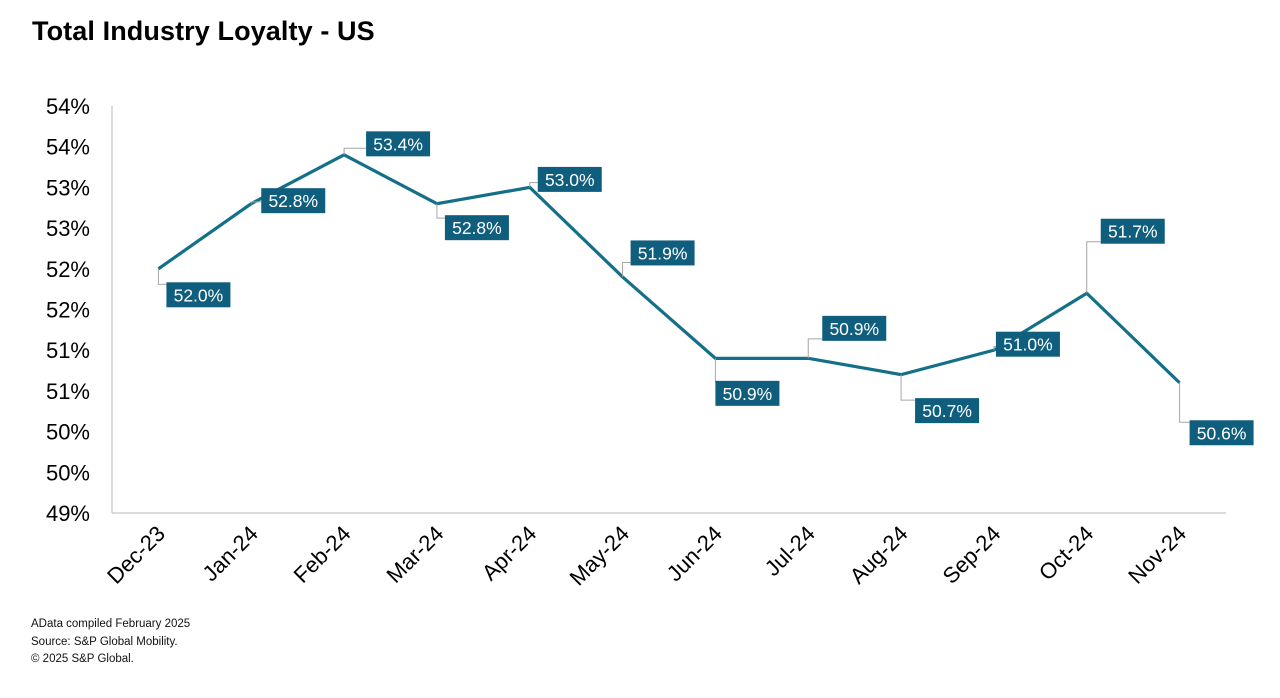  Describe the element at coordinates (972, 555) in the screenshot. I see `x-tick-label: Sep-24` at that location.